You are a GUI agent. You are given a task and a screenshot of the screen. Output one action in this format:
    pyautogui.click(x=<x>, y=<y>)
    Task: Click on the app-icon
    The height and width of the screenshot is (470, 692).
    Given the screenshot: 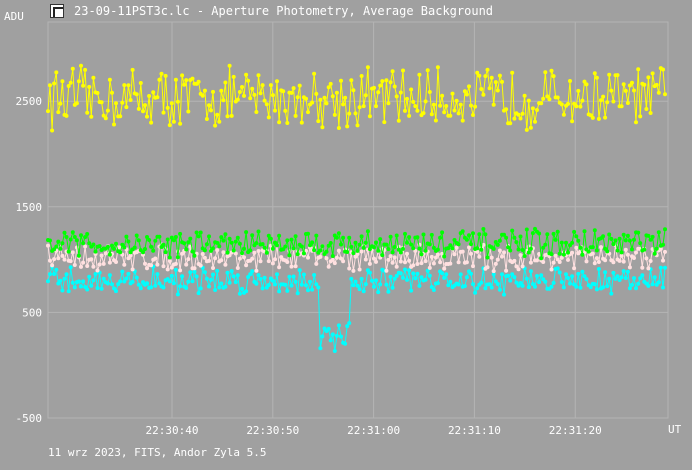 What is the action you would take?
    pyautogui.click(x=57, y=11)
    